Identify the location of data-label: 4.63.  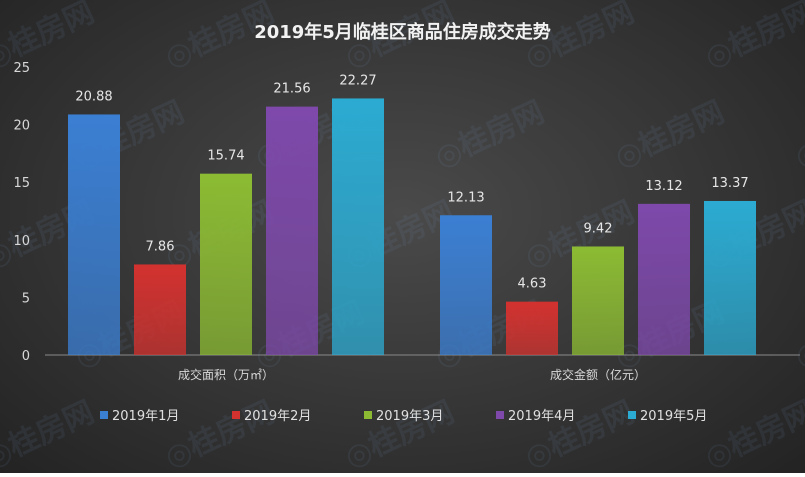
(532, 284).